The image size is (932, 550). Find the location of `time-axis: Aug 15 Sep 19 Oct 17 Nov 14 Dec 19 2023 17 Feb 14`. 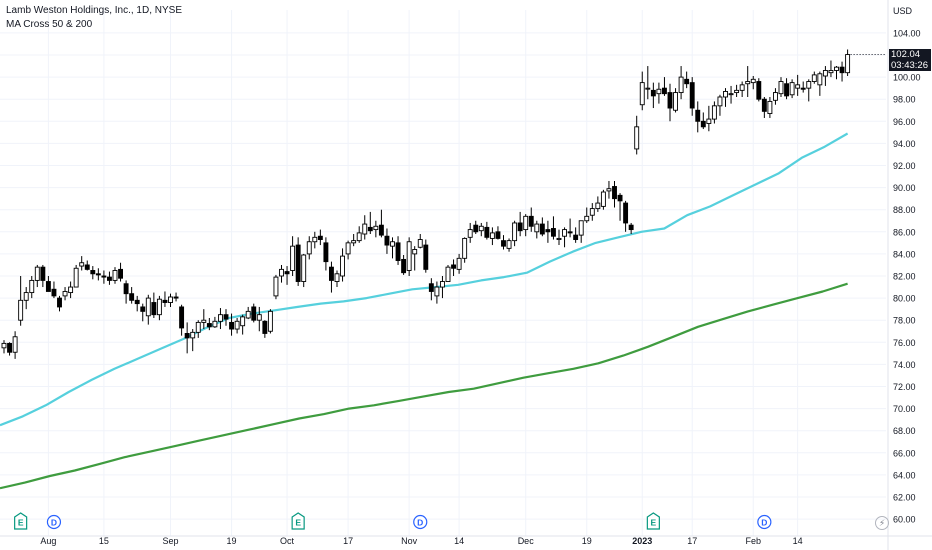

time-axis: Aug 15 Sep 19 Oct 17 Nov 14 Dec 19 2023 17 Feb 14 is located at coordinates (466, 540).